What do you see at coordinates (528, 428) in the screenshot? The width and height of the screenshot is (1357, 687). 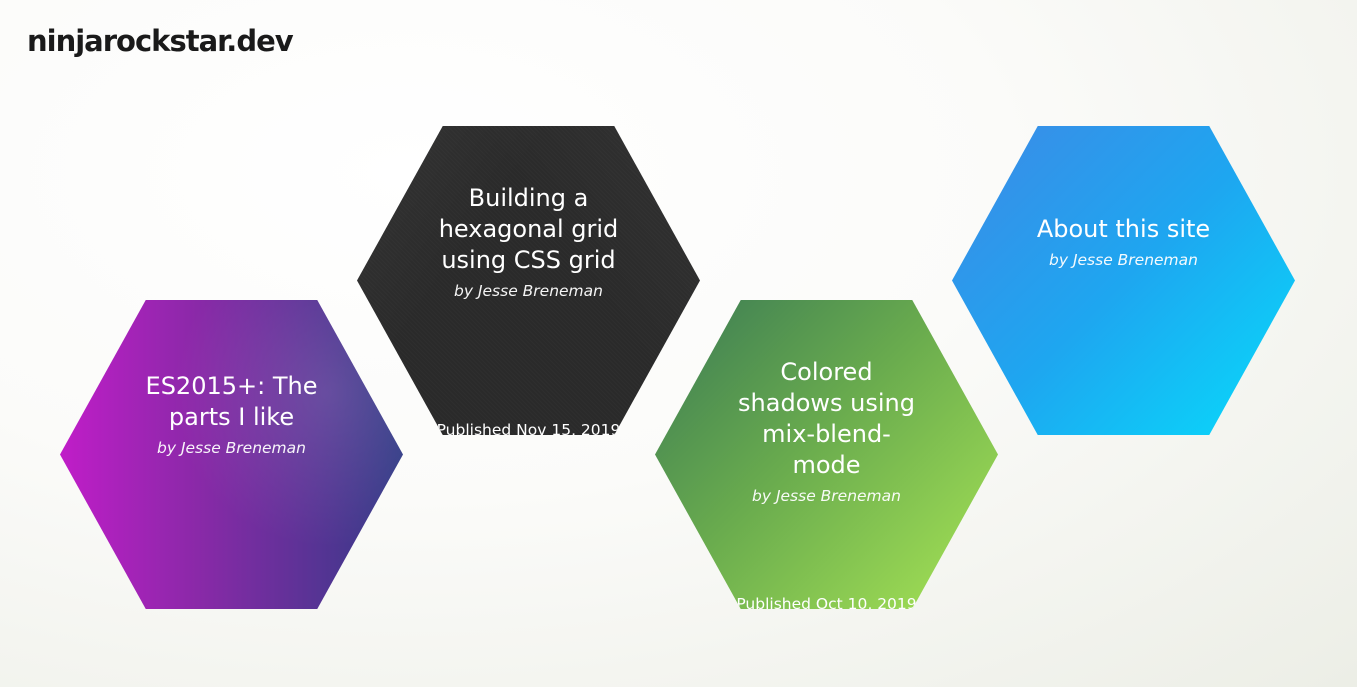 I see `post-date: Published Nov 15, 2019` at bounding box center [528, 428].